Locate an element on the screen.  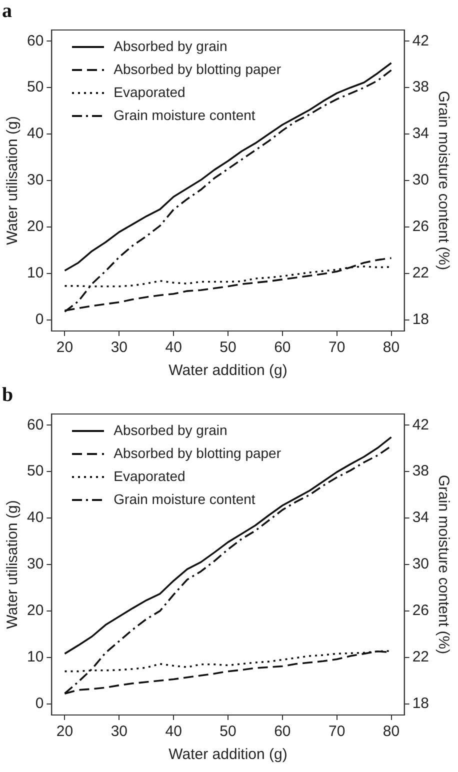
chart-title: b is located at coordinates (8, 395).